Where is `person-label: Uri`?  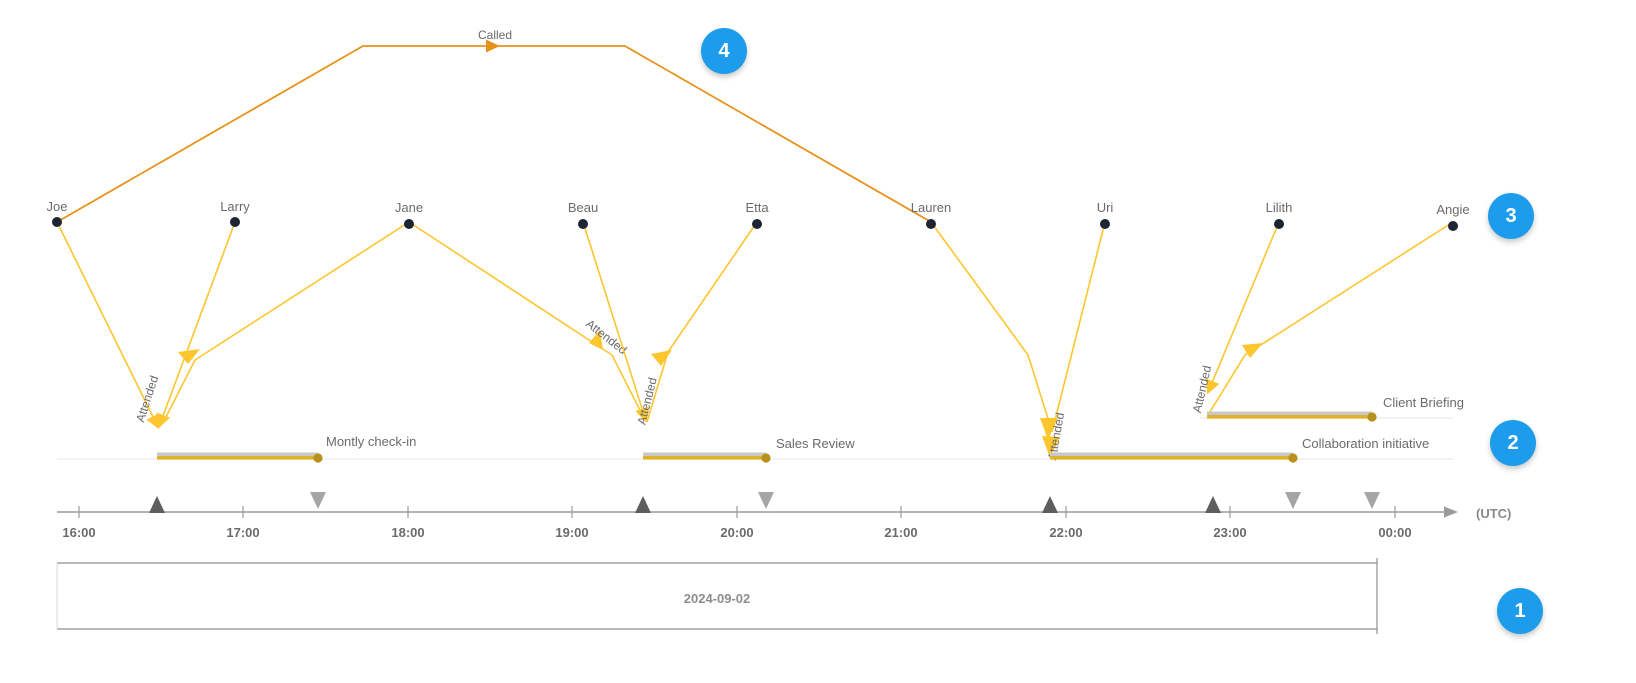
person-label: Uri is located at coordinates (1105, 207).